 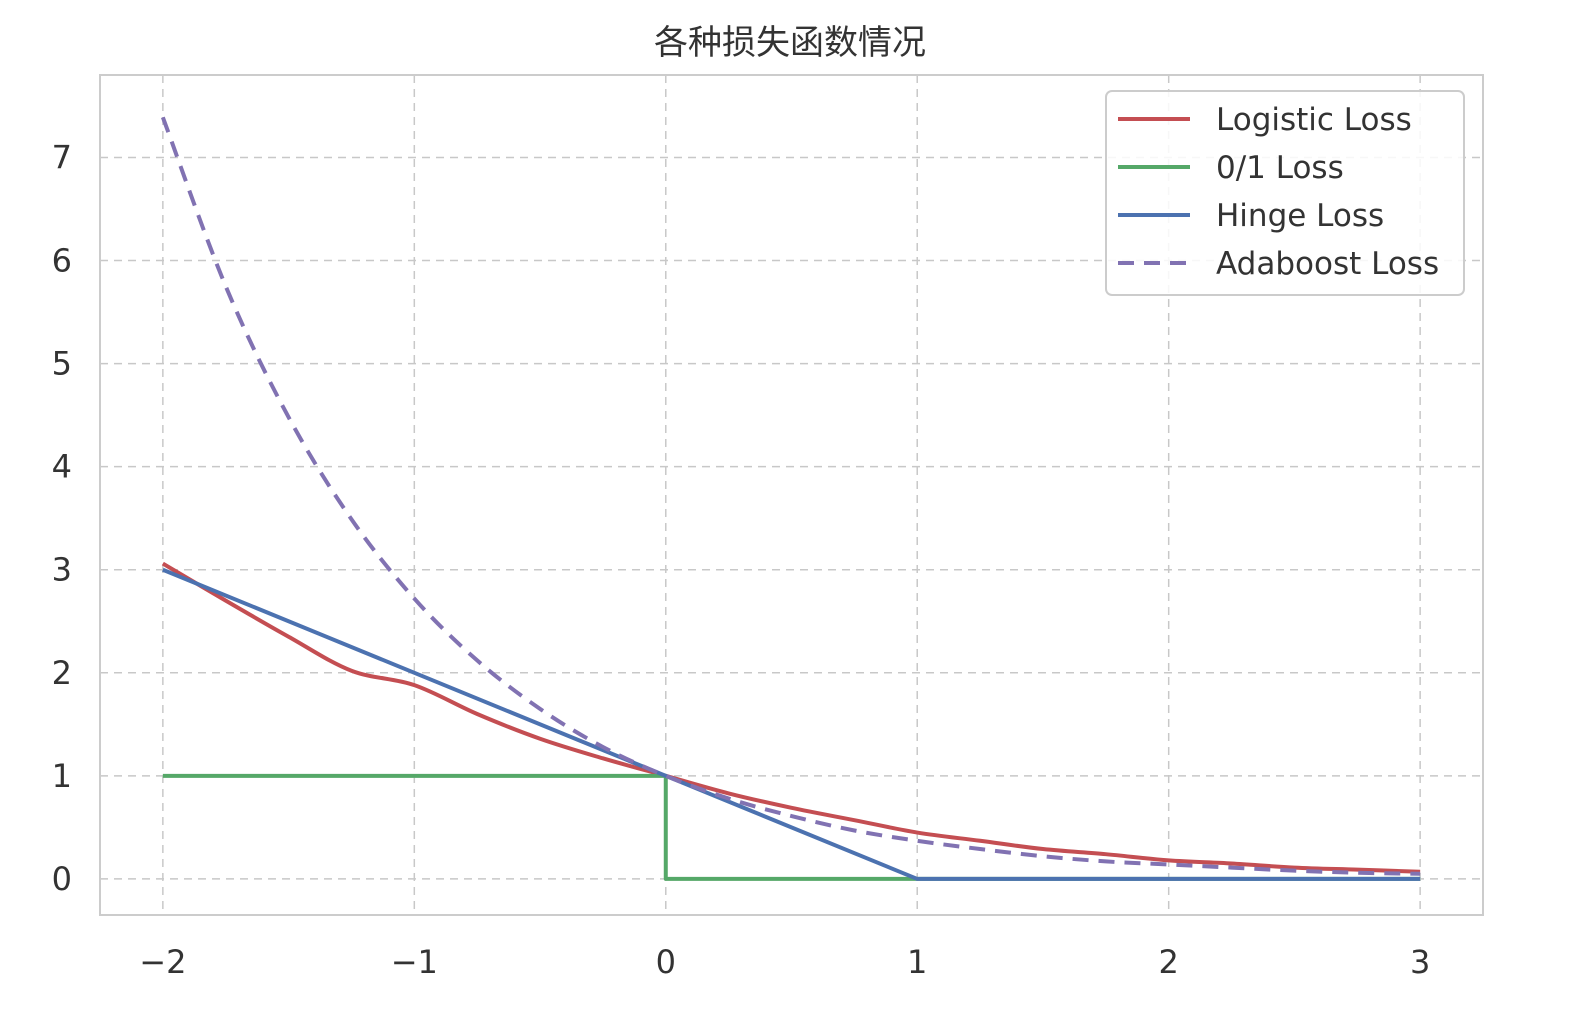 What do you see at coordinates (62, 776) in the screenshot?
I see `y-tick-label-1: 1` at bounding box center [62, 776].